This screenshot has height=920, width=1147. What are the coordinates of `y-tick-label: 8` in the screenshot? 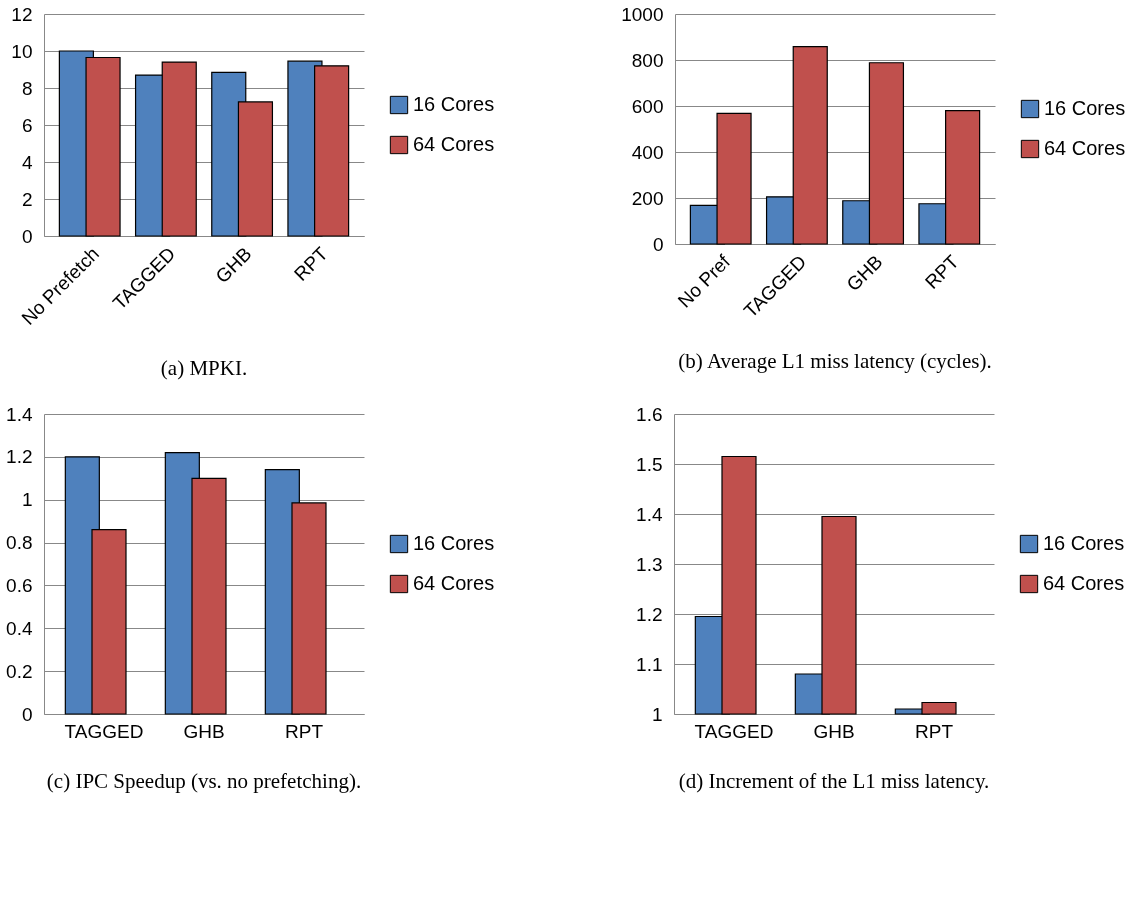 It's located at (27, 88).